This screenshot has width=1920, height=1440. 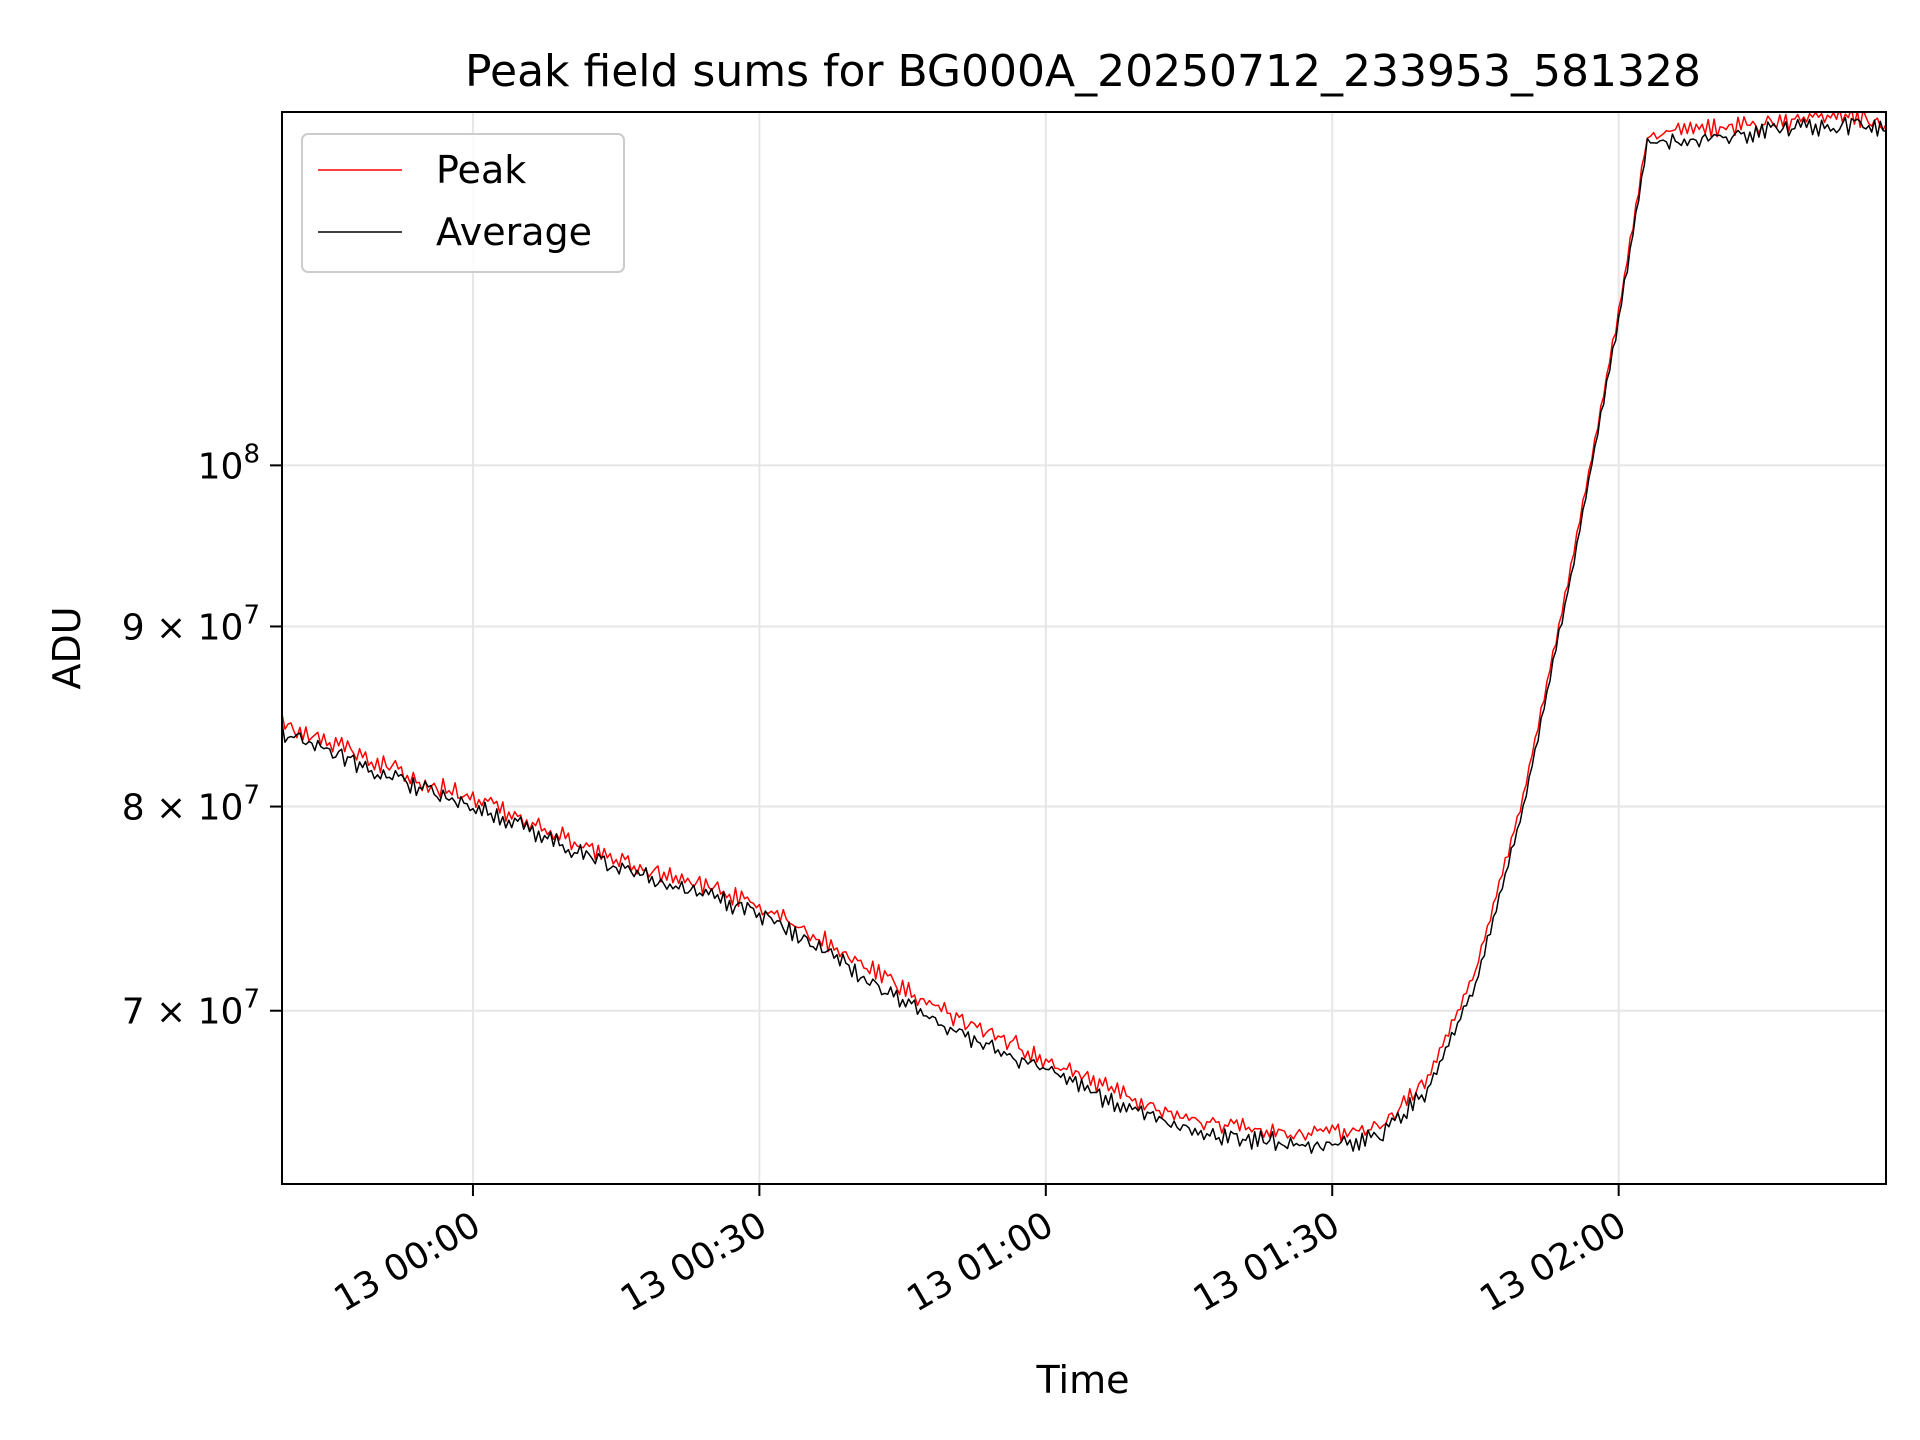 What do you see at coordinates (1267, 1262) in the screenshot?
I see `x-tick-label-3: 13 01:30` at bounding box center [1267, 1262].